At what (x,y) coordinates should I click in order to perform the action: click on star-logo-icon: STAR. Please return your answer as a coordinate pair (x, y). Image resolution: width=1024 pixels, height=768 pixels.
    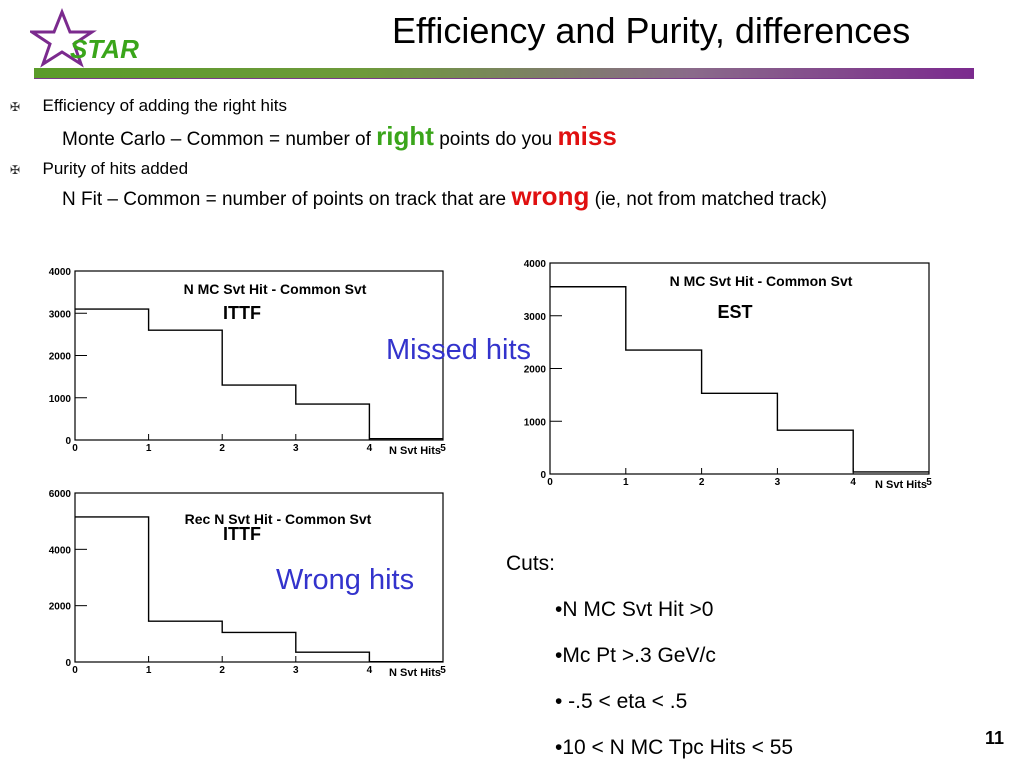
    Looking at the image, I should click on (83, 37).